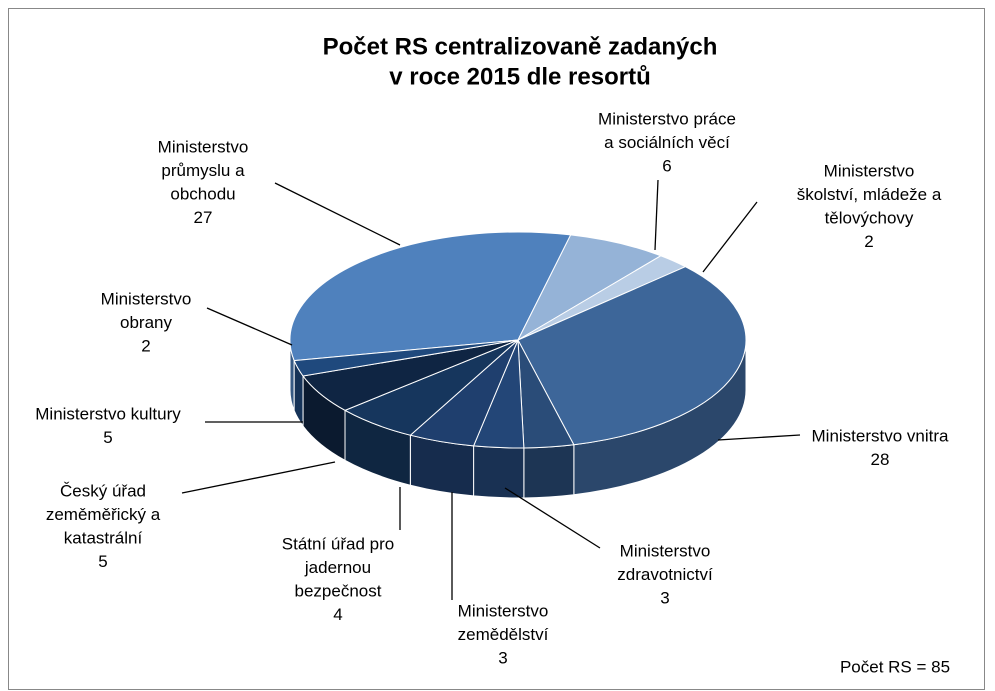 The width and height of the screenshot is (995, 691). What do you see at coordinates (667, 118) in the screenshot?
I see `data-label: Ministerstvo práce` at bounding box center [667, 118].